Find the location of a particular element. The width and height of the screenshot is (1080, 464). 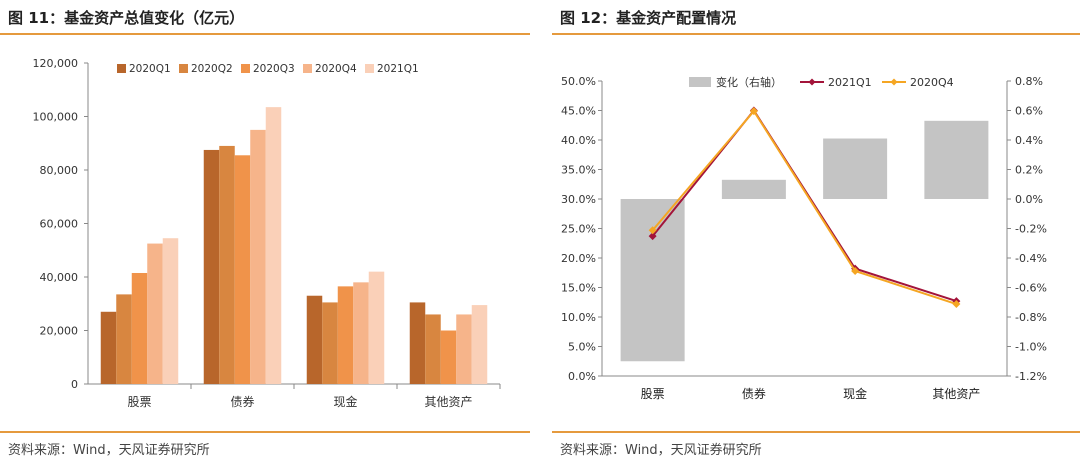

legend-swatch-2021Q1 is located at coordinates (369, 68).